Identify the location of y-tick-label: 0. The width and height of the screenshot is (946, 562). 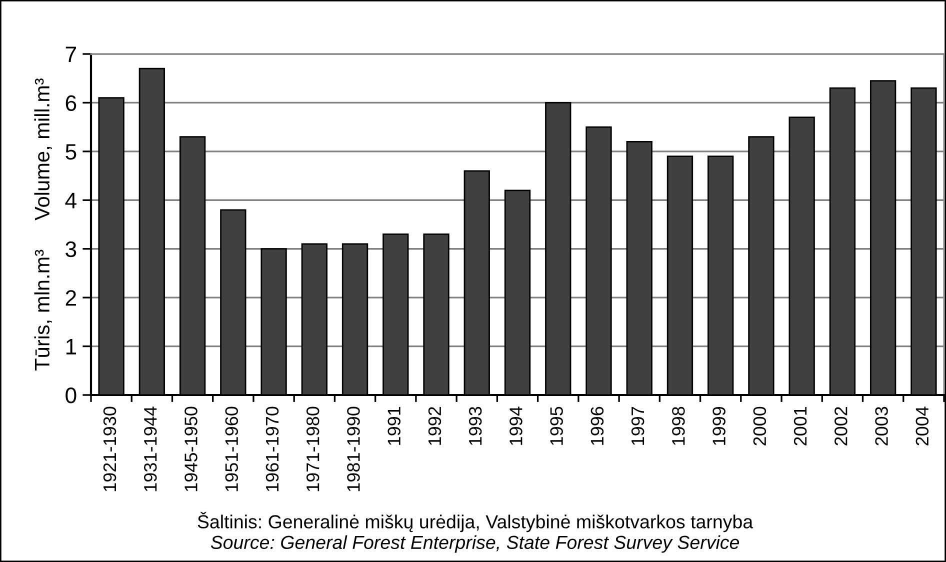
(71, 396).